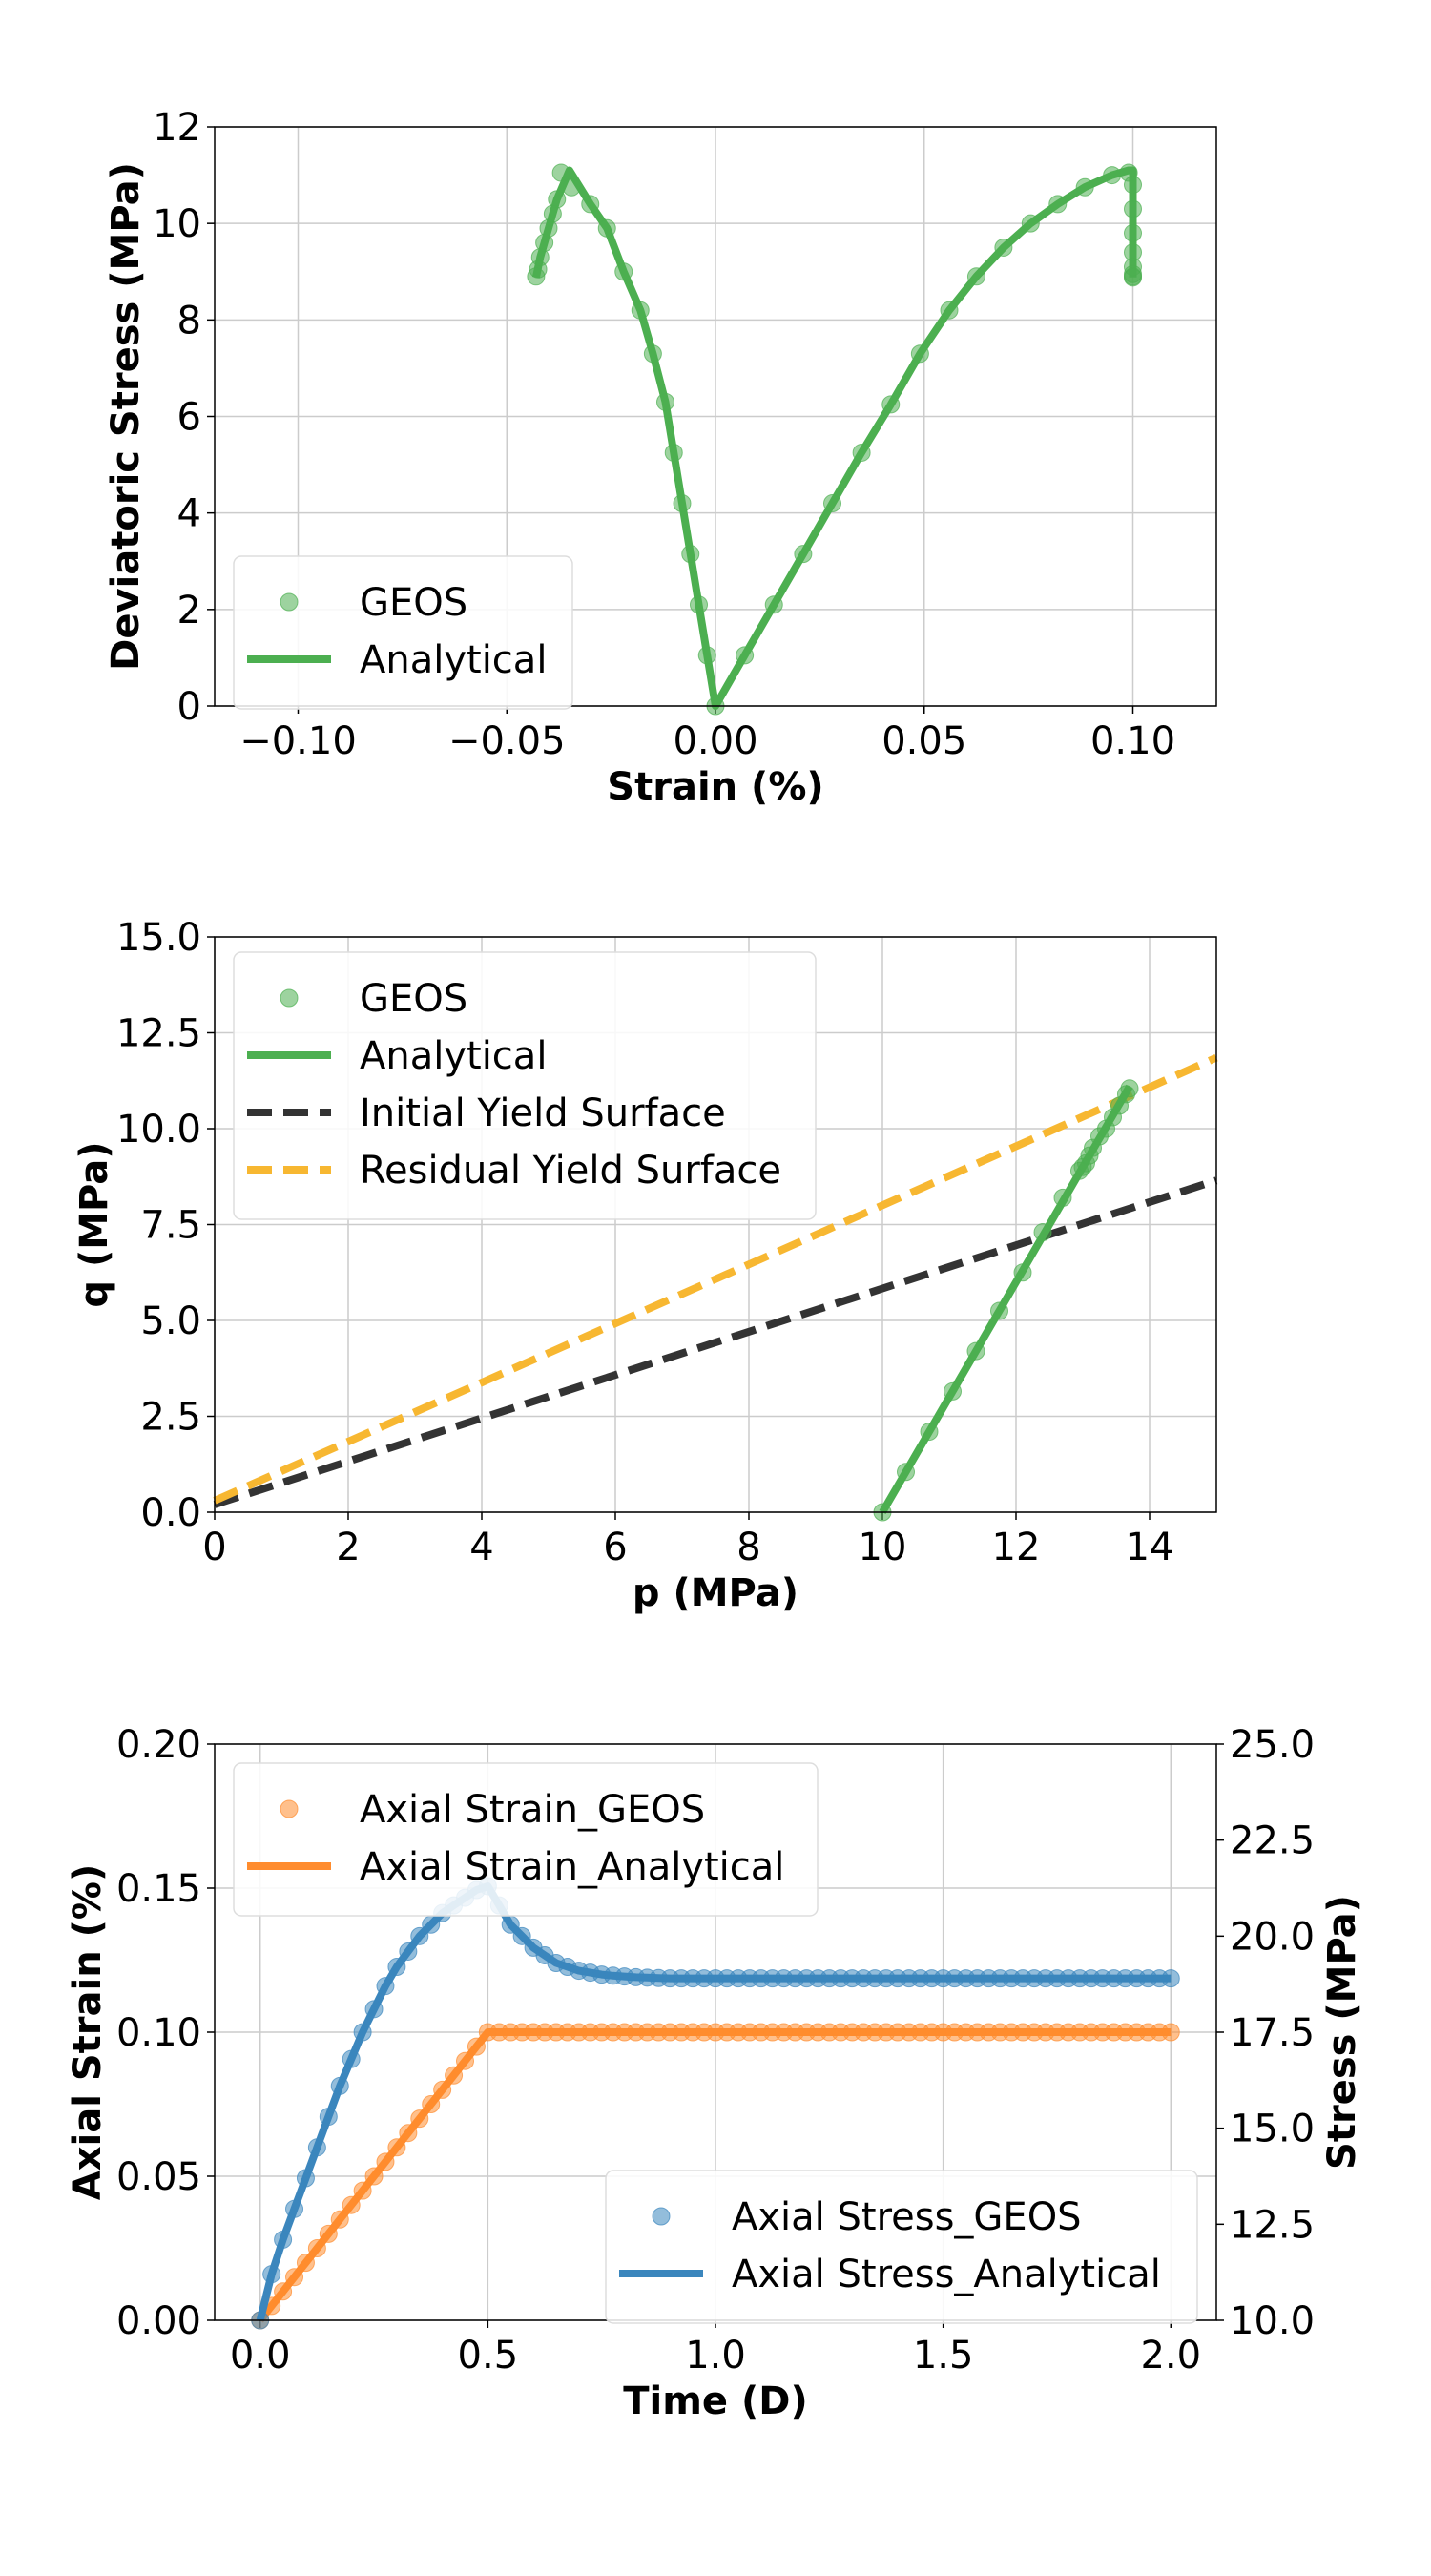  I want to click on y-tick-label: 0.10, so click(159, 2033).